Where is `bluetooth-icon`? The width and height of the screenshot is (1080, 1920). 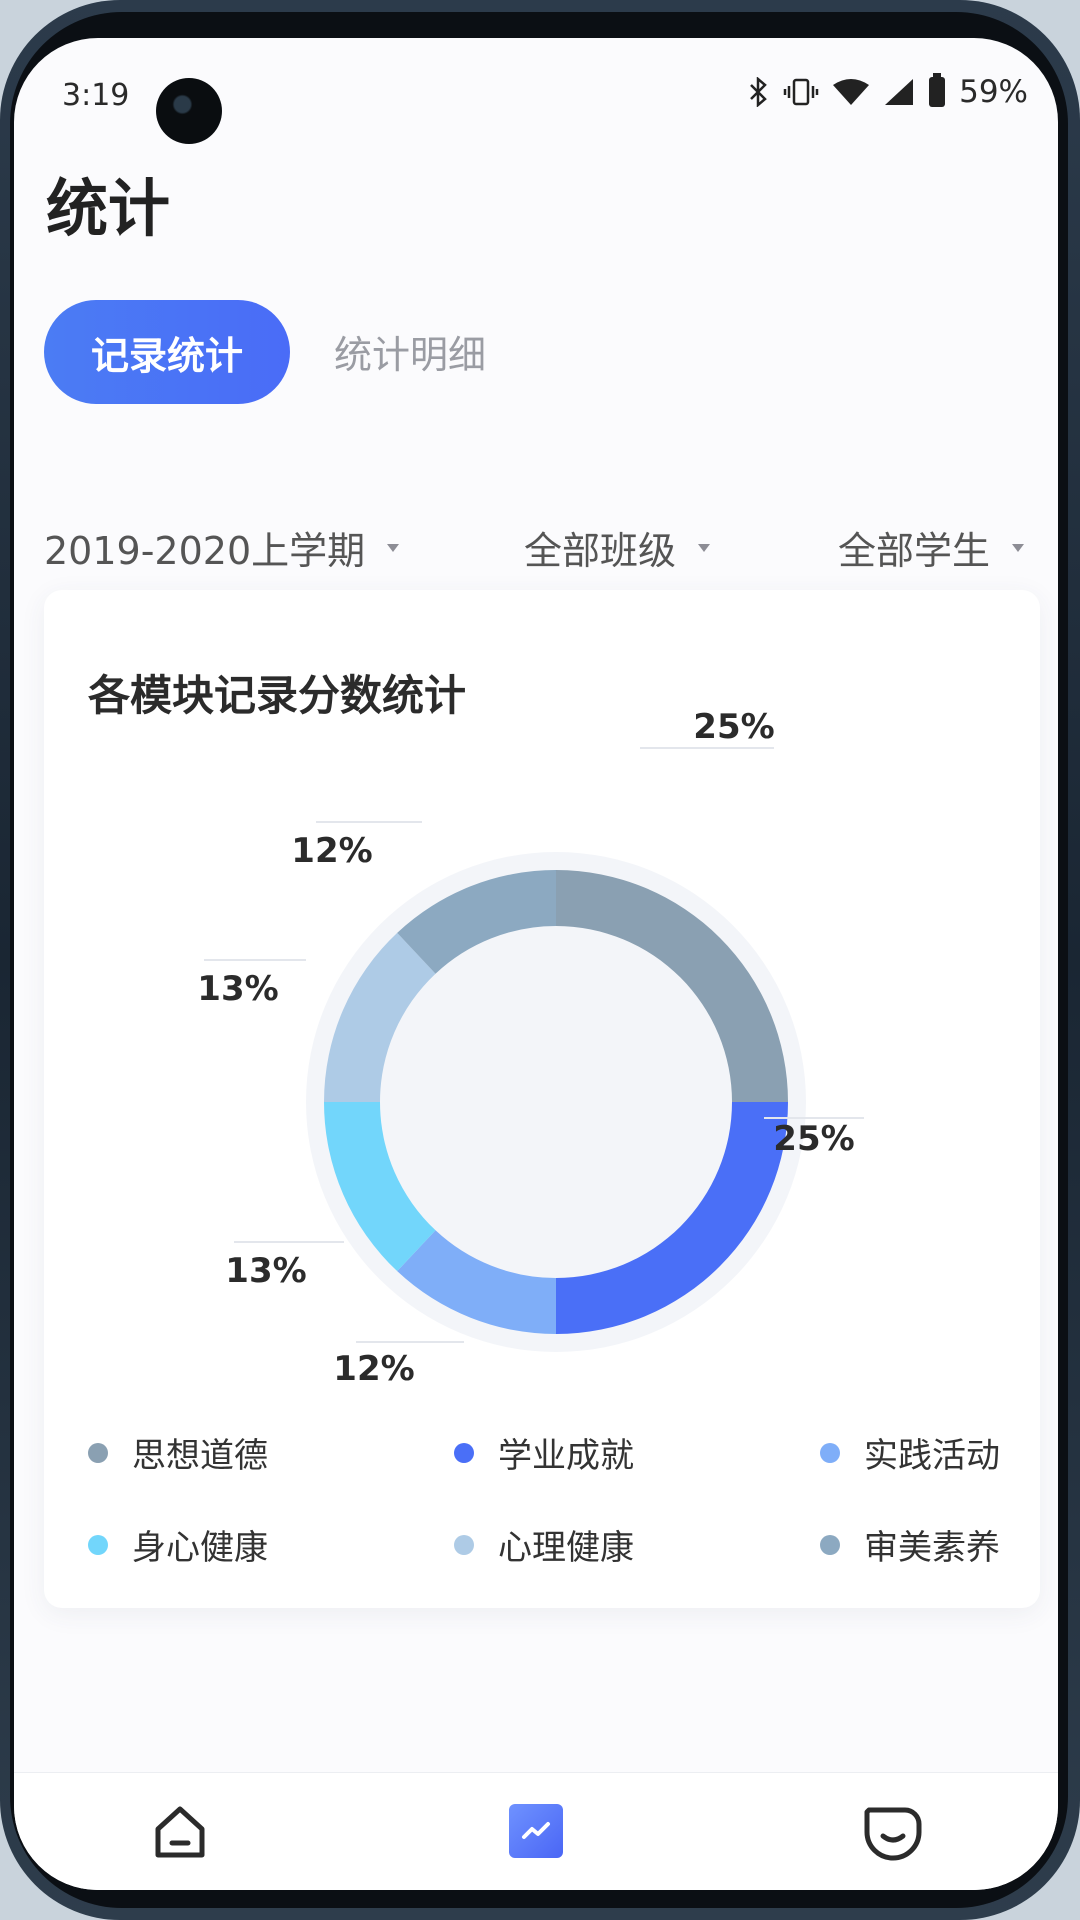 bluetooth-icon is located at coordinates (758, 92).